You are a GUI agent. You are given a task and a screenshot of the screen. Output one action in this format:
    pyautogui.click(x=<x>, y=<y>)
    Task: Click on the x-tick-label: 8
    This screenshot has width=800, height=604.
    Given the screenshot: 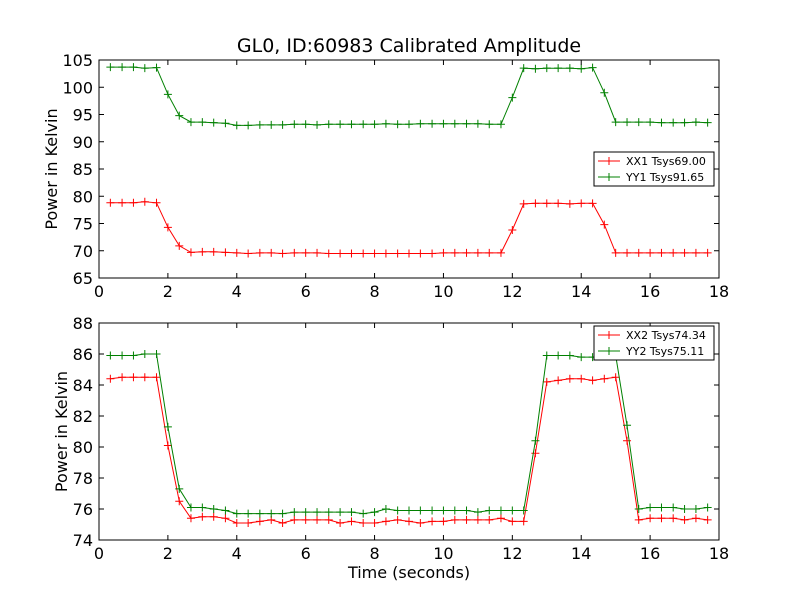 What is the action you would take?
    pyautogui.click(x=374, y=291)
    